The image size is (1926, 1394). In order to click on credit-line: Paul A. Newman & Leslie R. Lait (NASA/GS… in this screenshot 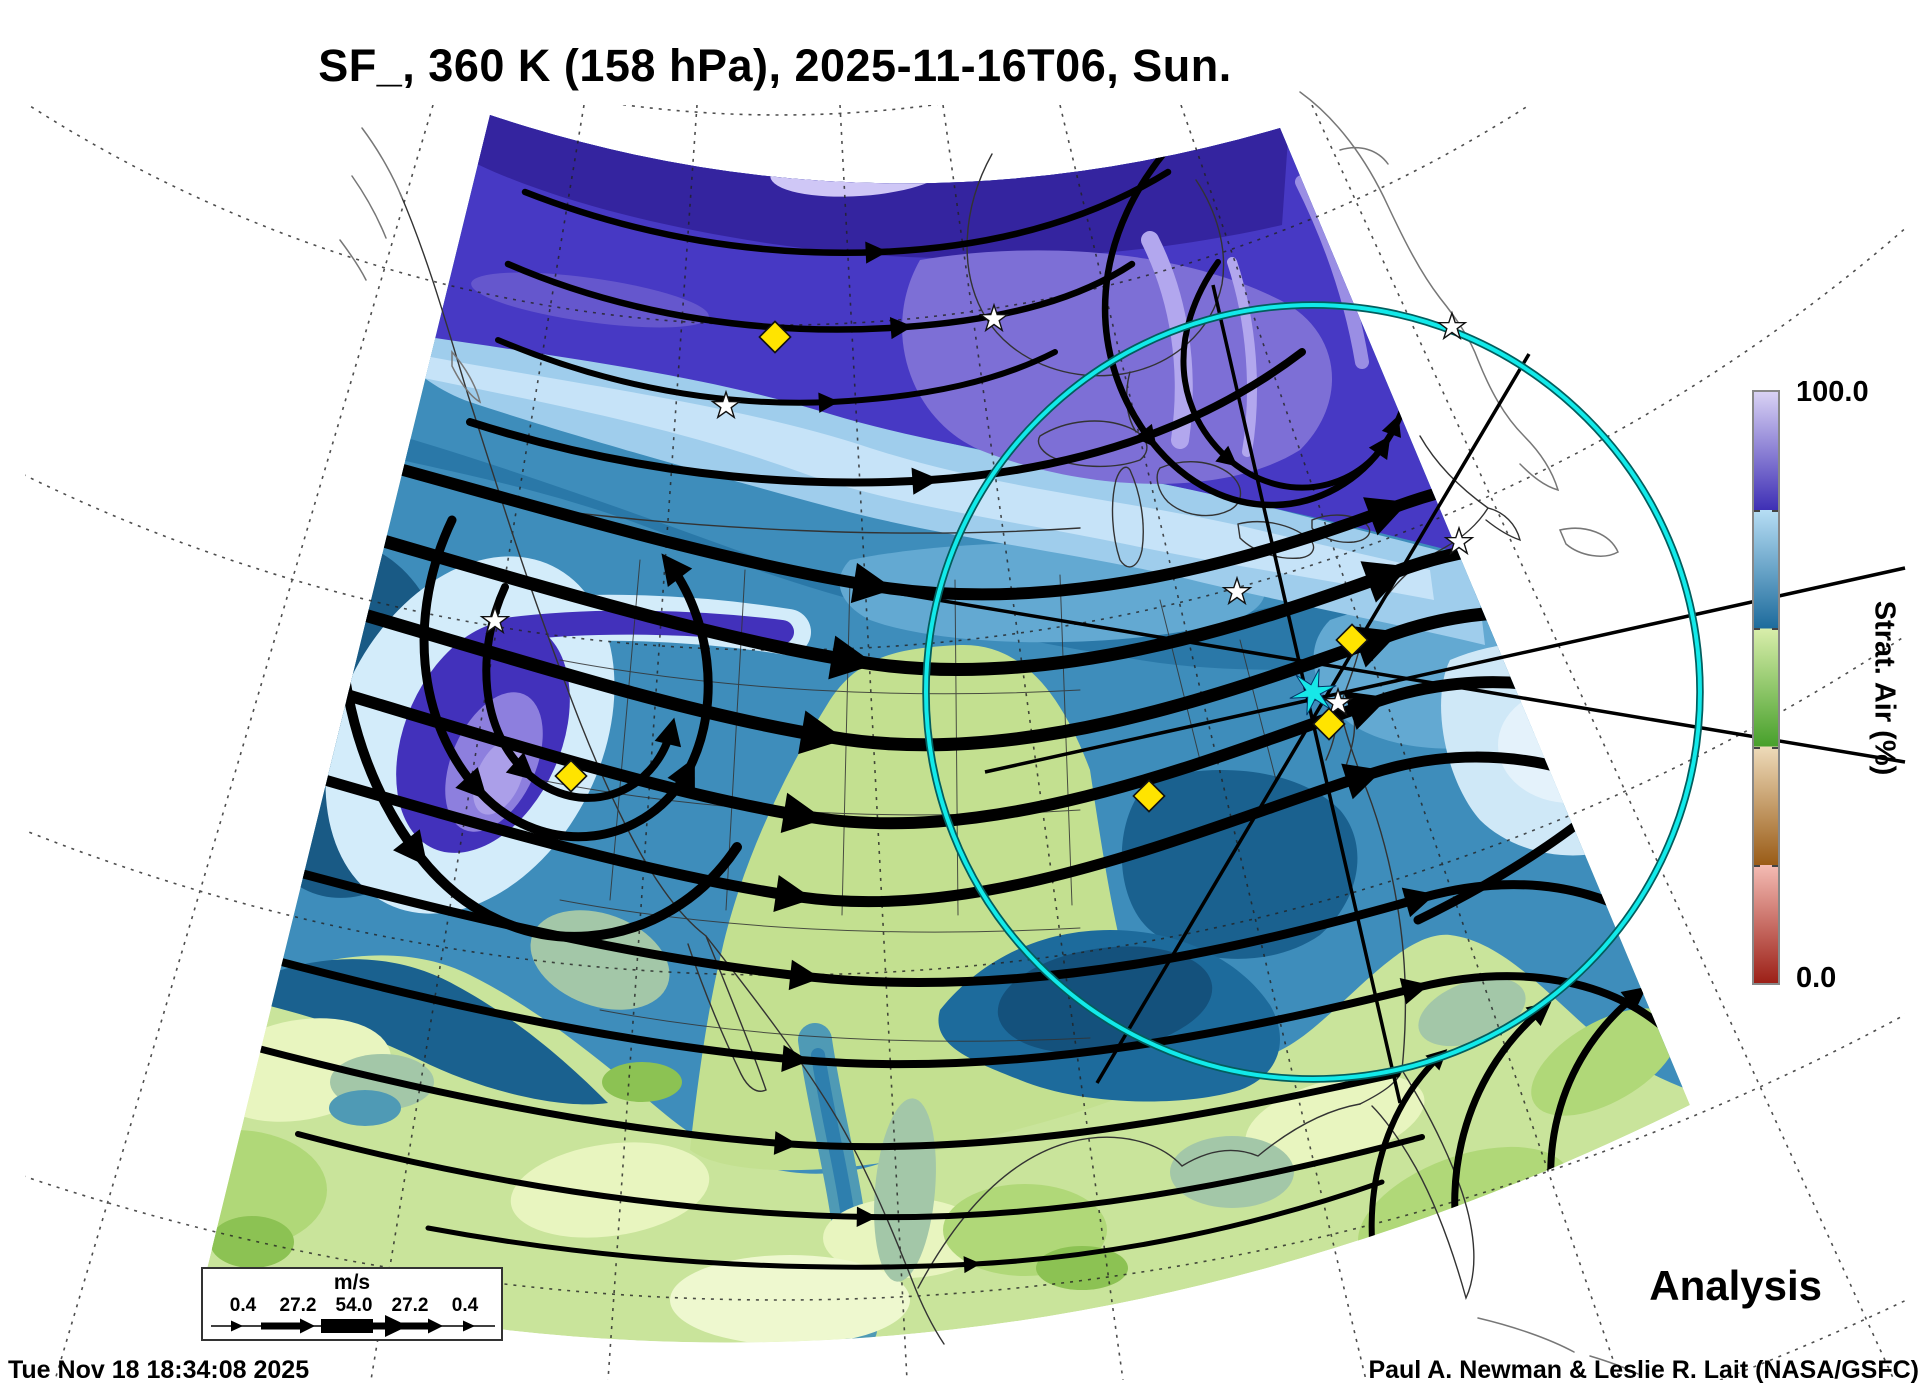, I will do `click(1643, 1370)`.